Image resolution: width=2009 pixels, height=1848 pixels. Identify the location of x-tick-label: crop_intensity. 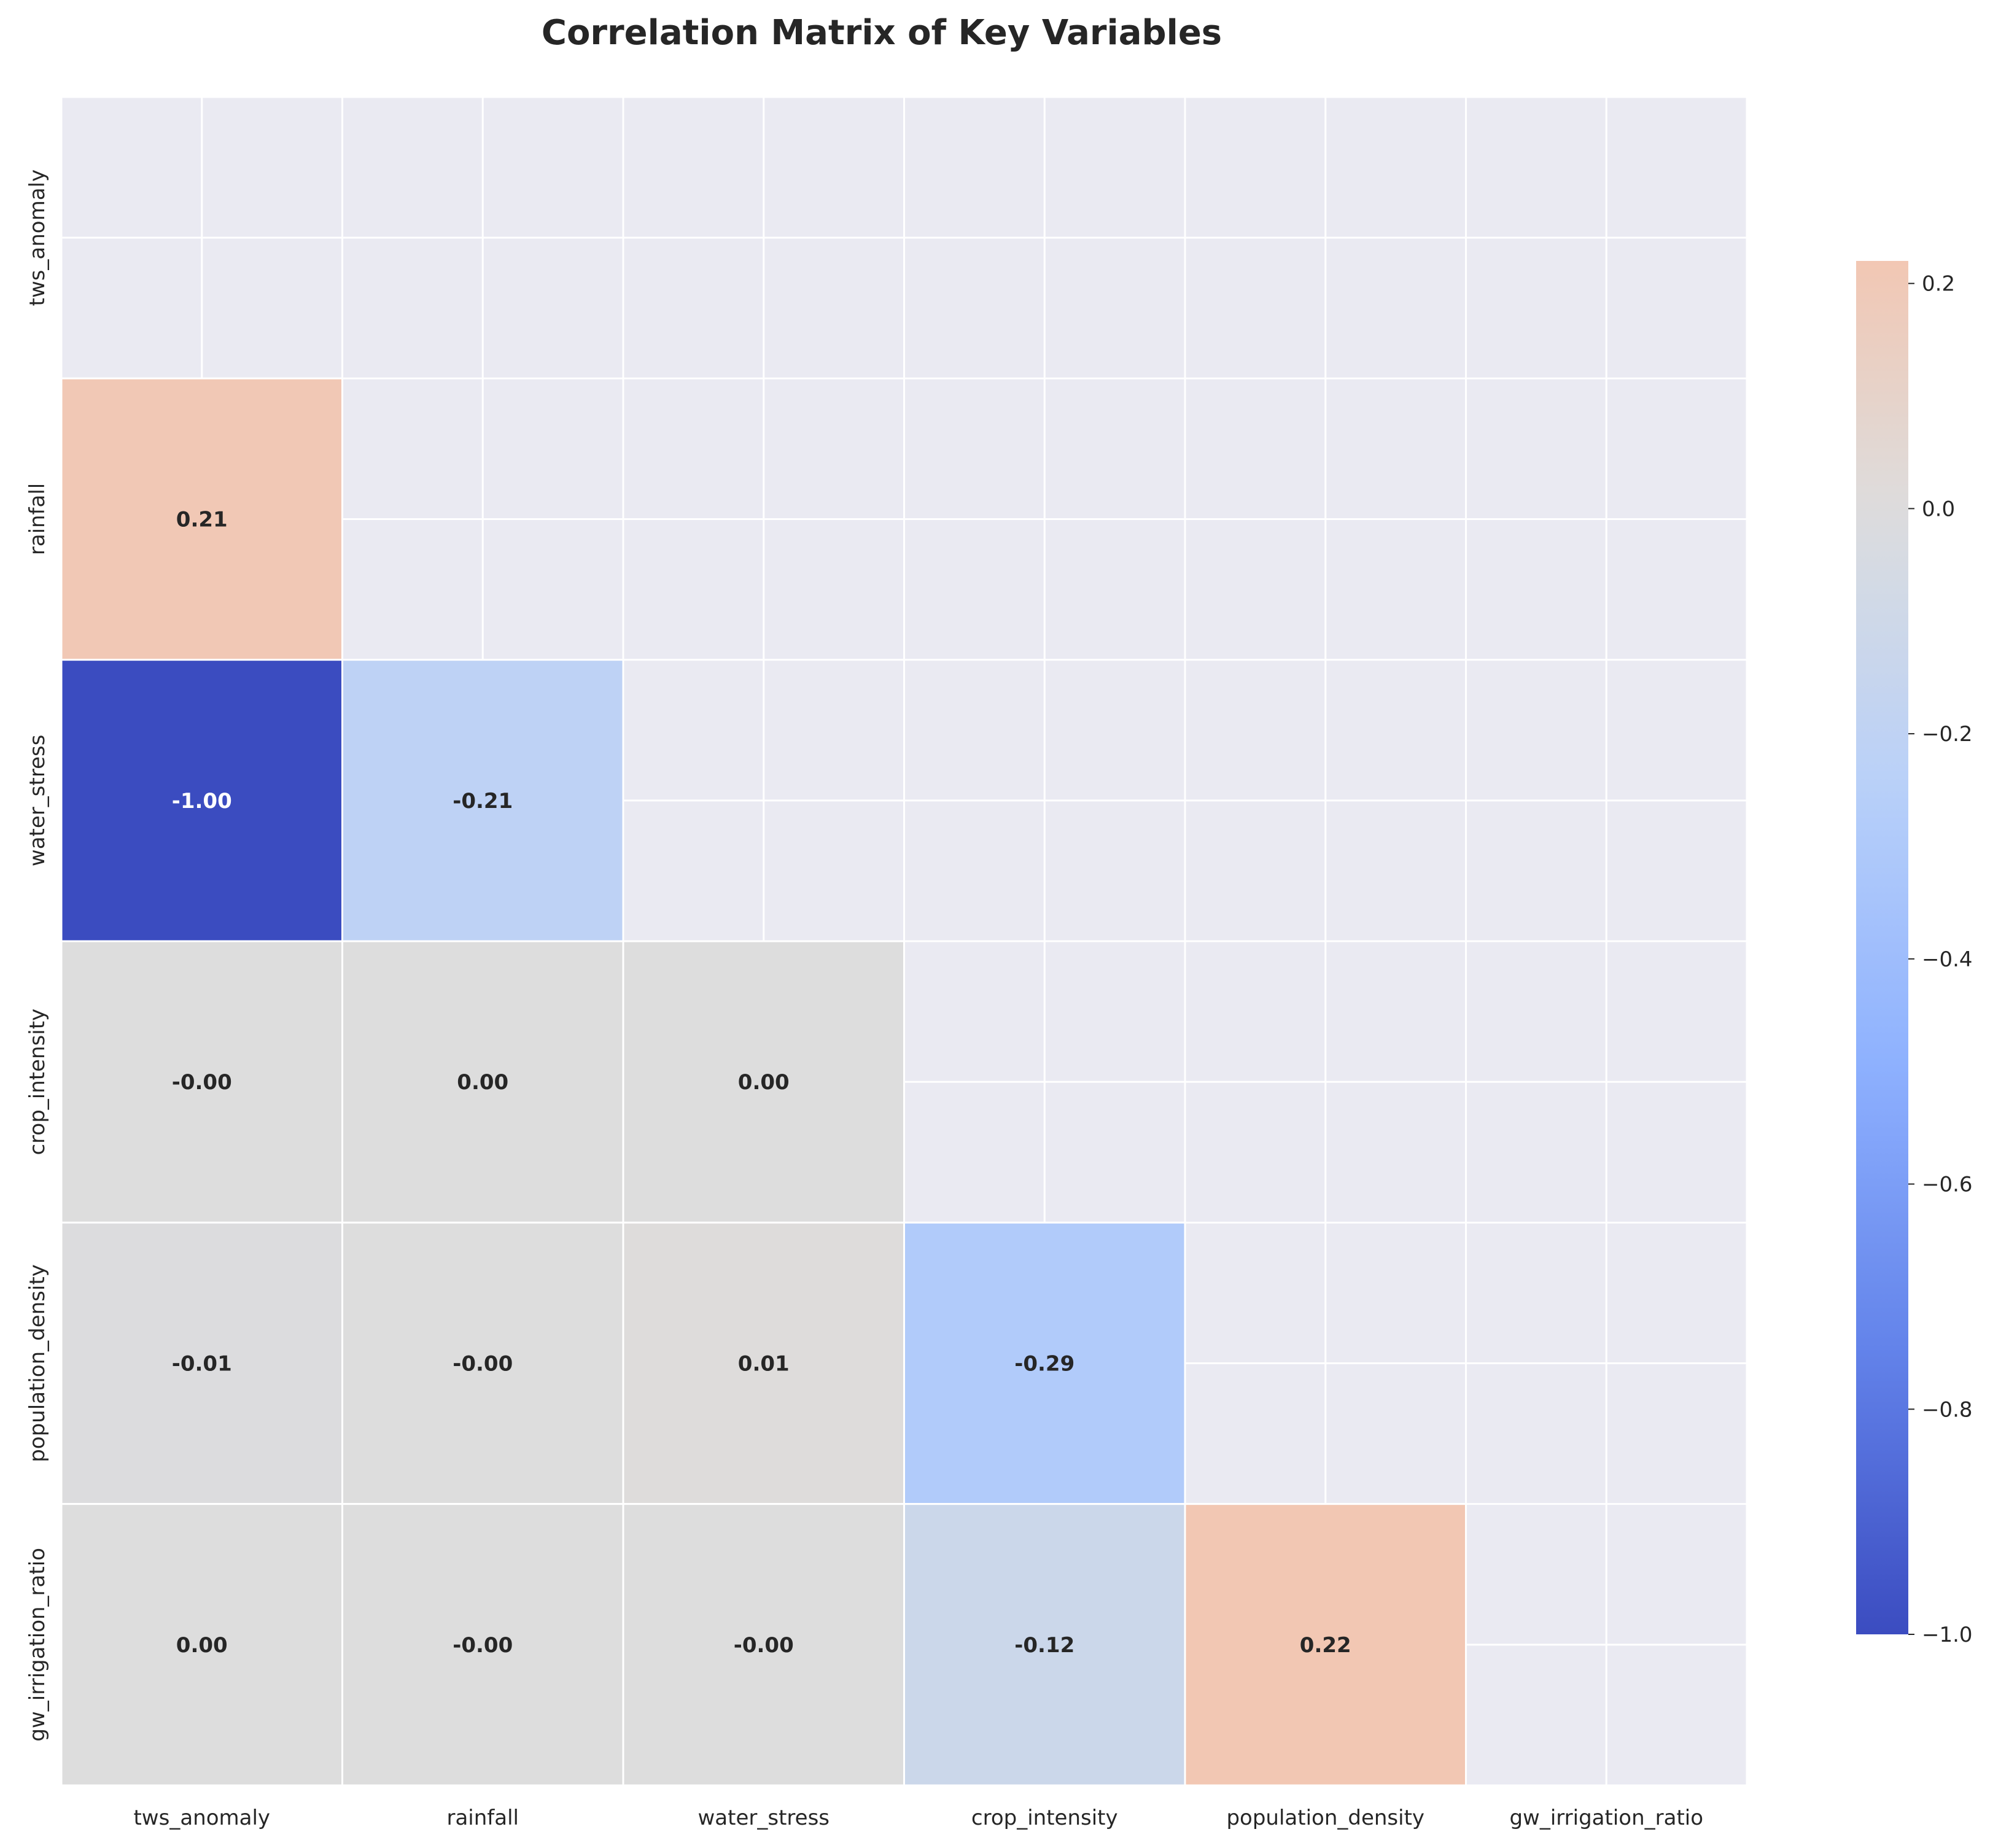
(1044, 1818).